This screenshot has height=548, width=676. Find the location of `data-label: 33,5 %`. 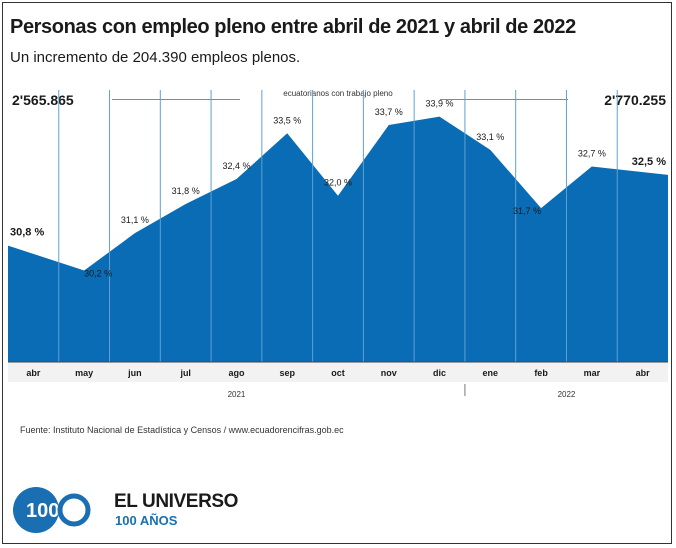

data-label: 33,5 % is located at coordinates (287, 120).